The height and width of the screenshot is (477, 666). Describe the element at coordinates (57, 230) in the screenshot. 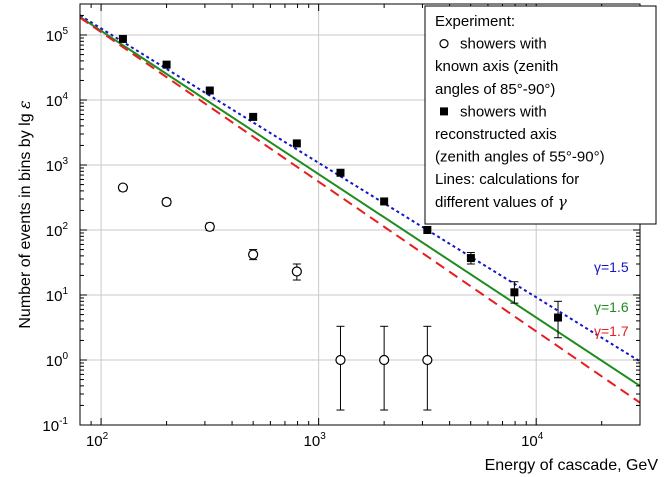

I see `y-tick-label: 10²` at that location.